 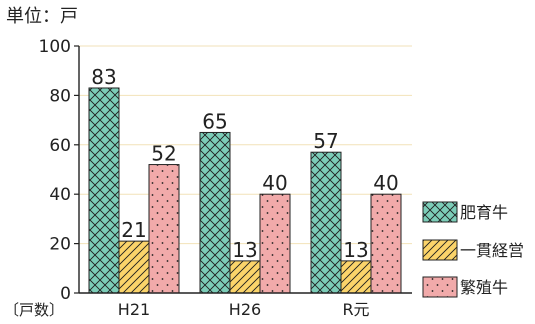 What do you see at coordinates (134, 309) in the screenshot?
I see `x-tick-label: H21` at bounding box center [134, 309].